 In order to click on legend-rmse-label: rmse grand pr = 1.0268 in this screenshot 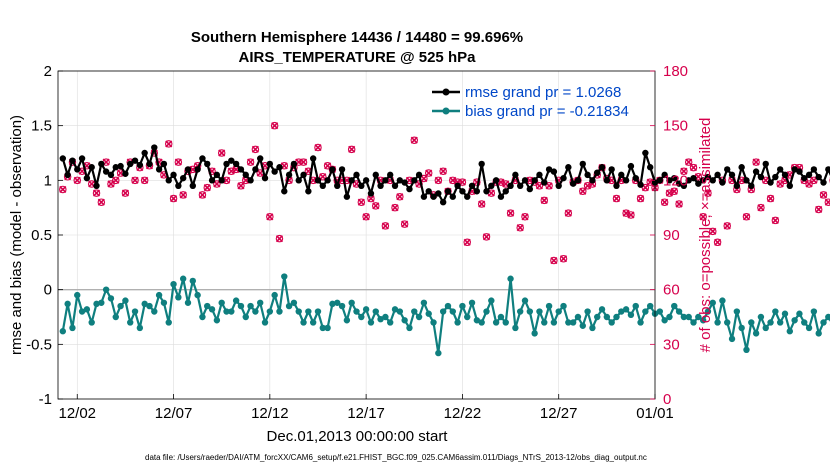, I will do `click(543, 92)`.